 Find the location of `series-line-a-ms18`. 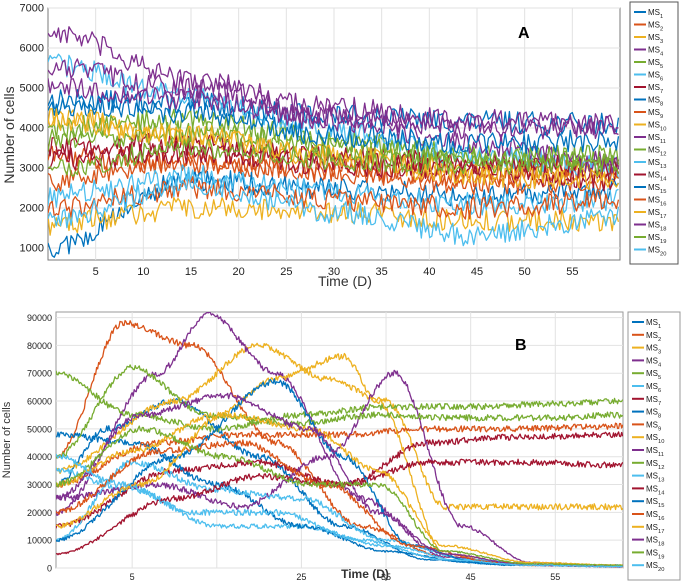

series-line-a-ms18 is located at coordinates (333, 99).